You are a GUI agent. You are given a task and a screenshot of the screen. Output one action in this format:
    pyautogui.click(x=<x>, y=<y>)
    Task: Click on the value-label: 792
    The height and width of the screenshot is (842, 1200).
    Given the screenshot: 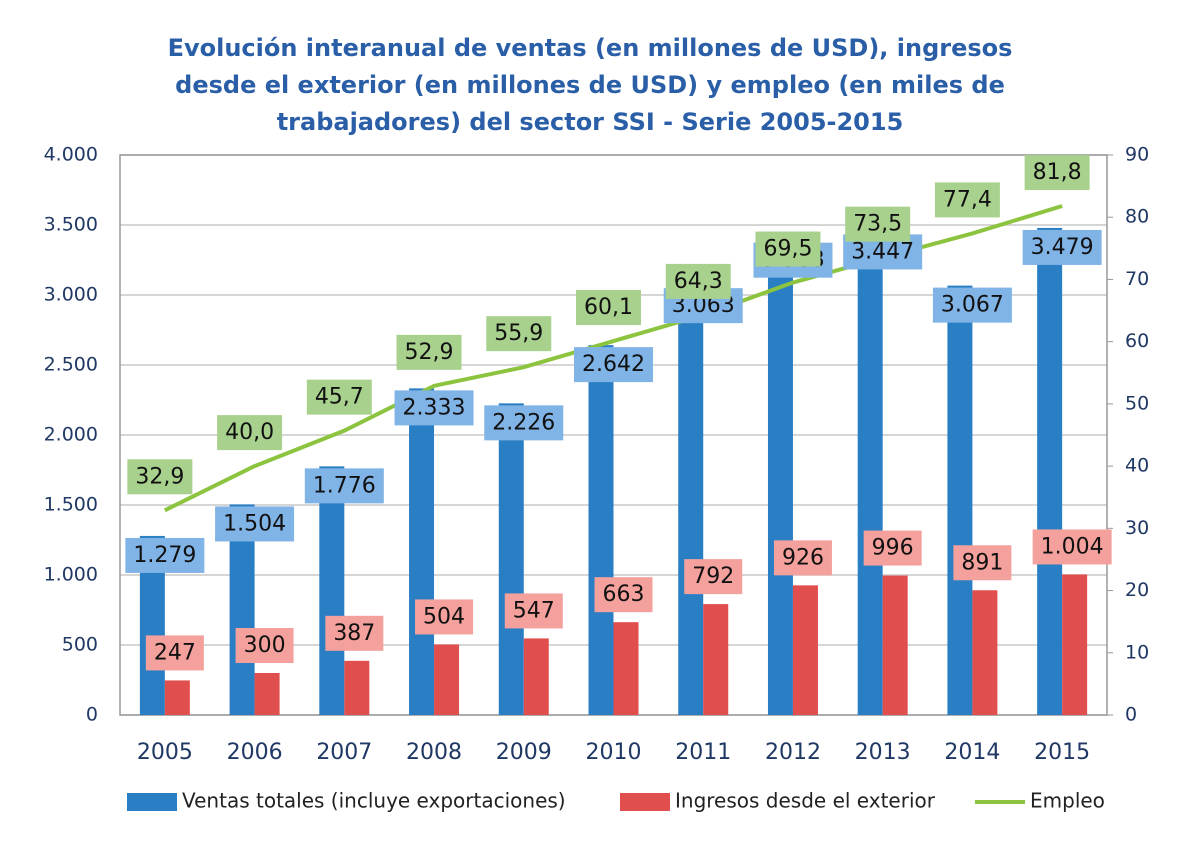 What is the action you would take?
    pyautogui.click(x=713, y=576)
    